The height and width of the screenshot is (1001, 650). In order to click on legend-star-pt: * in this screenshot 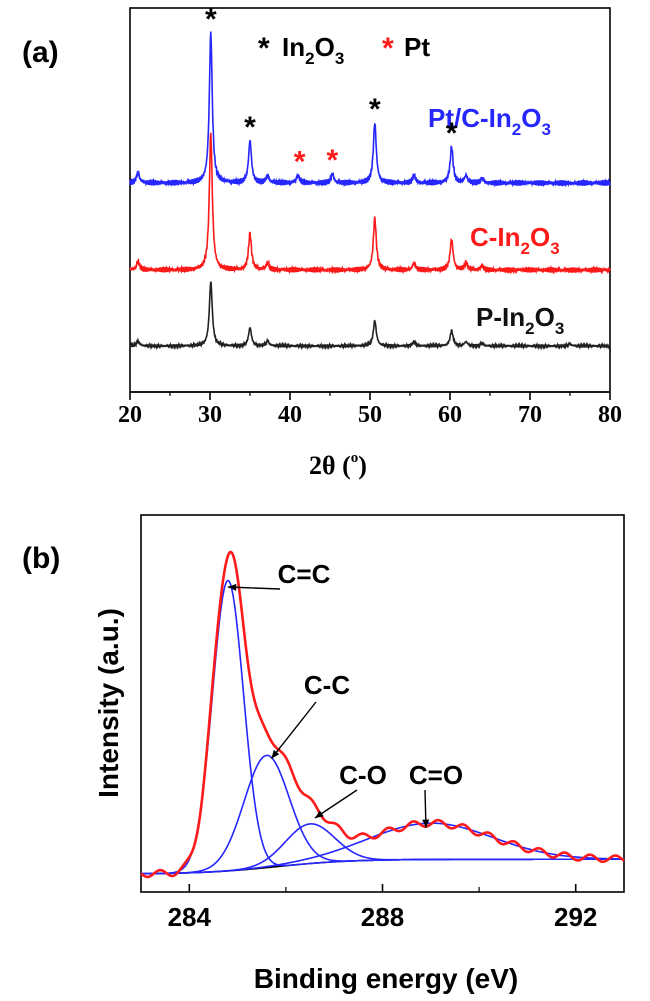, I will do `click(388, 48)`.